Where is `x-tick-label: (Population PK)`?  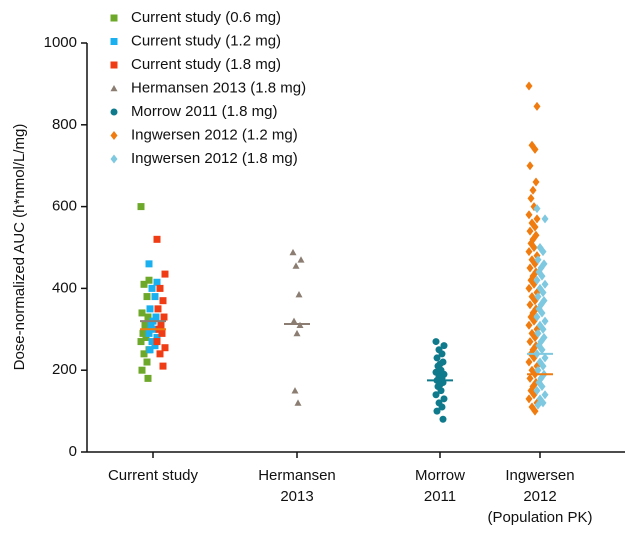
x-tick-label: (Population PK) is located at coordinates (539, 517).